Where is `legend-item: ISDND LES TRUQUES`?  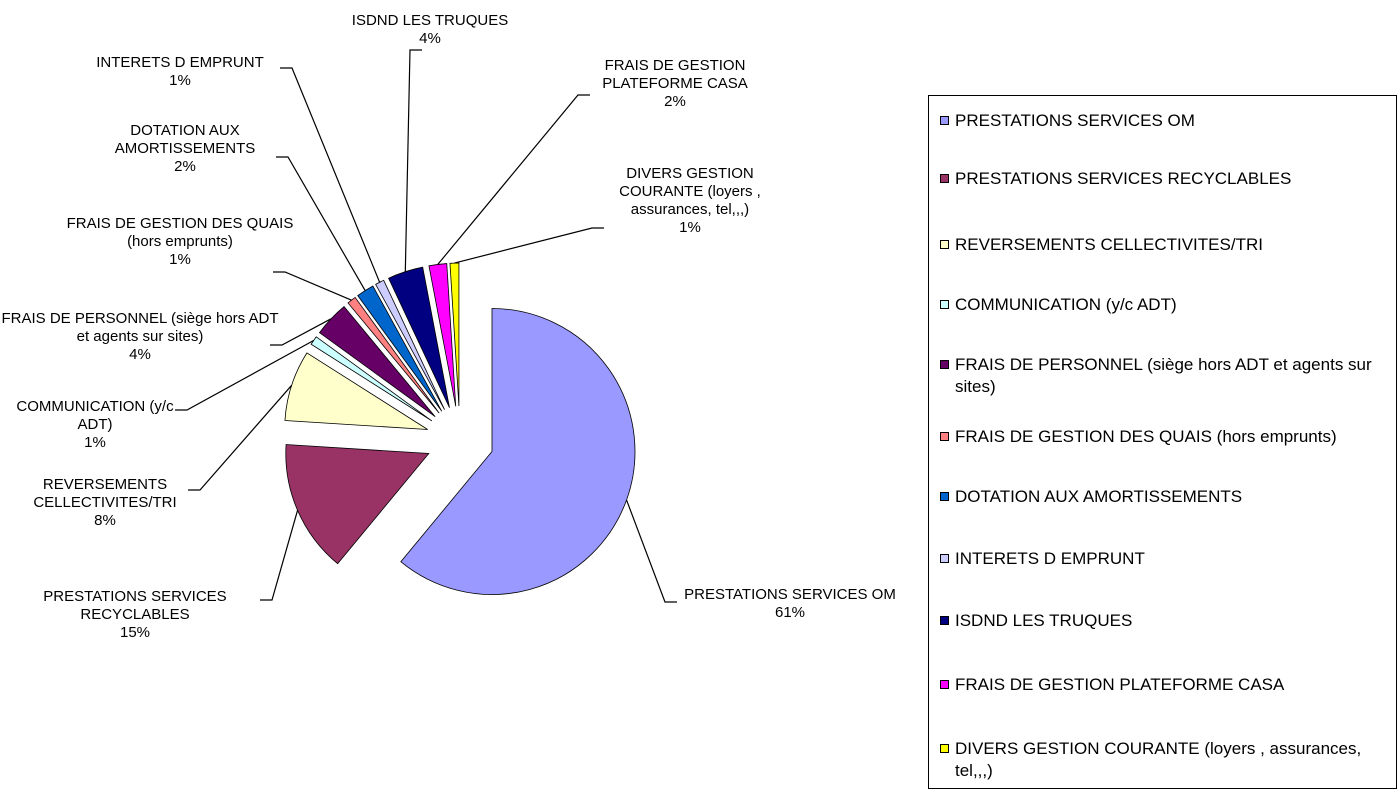 legend-item: ISDND LES TRUQUES is located at coordinates (1166, 621).